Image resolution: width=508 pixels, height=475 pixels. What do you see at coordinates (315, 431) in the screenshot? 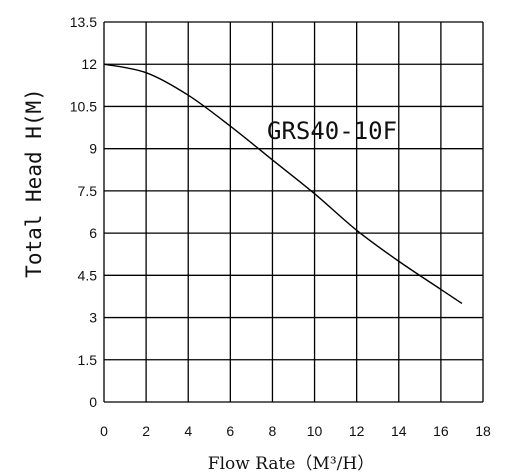
I see `x-tick-label: 10` at bounding box center [315, 431].